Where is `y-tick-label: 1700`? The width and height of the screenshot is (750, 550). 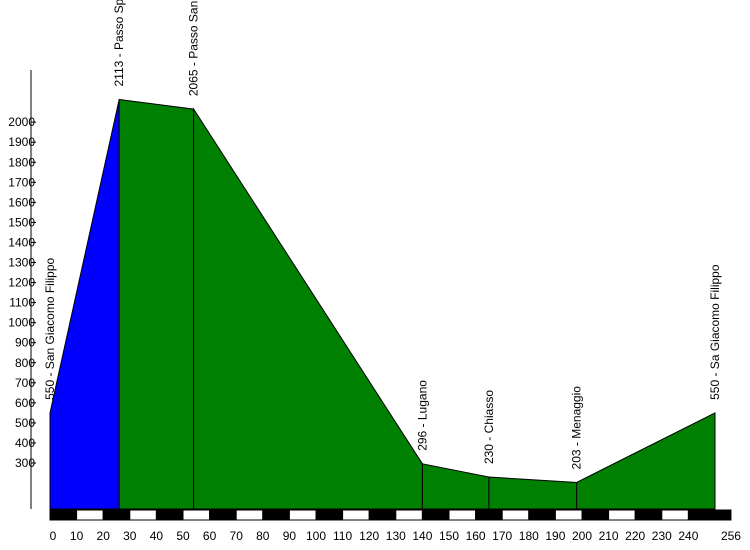
y-tick-label: 1700 is located at coordinates (21, 182).